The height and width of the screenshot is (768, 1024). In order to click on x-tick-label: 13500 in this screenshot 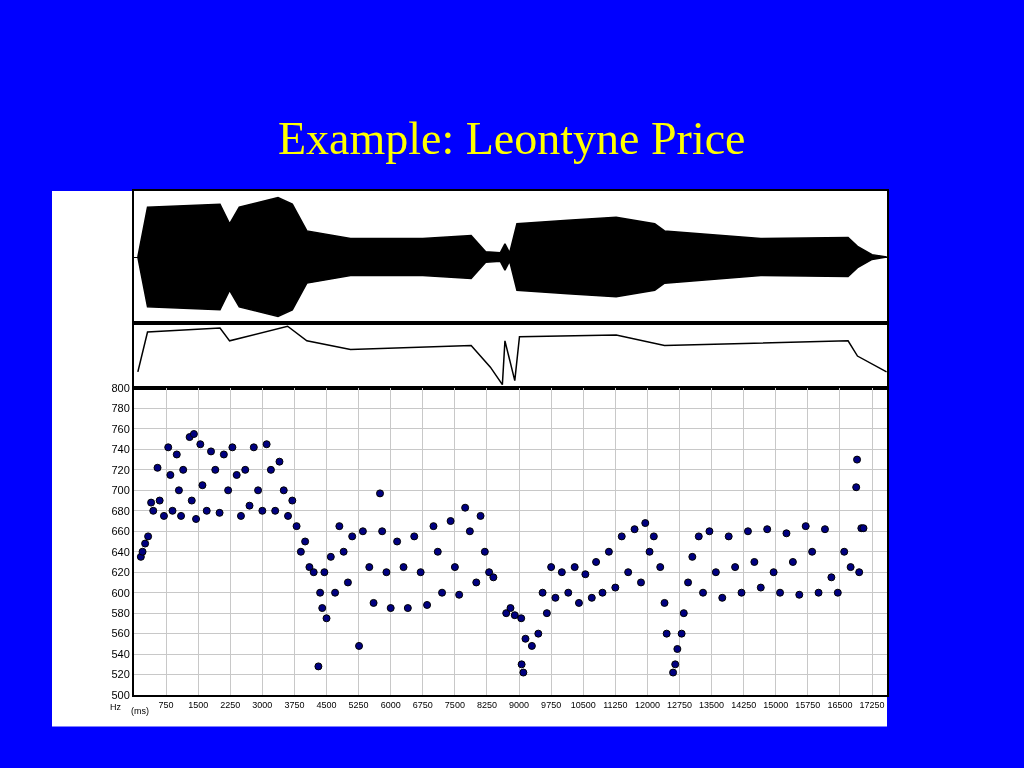, I will do `click(712, 704)`.